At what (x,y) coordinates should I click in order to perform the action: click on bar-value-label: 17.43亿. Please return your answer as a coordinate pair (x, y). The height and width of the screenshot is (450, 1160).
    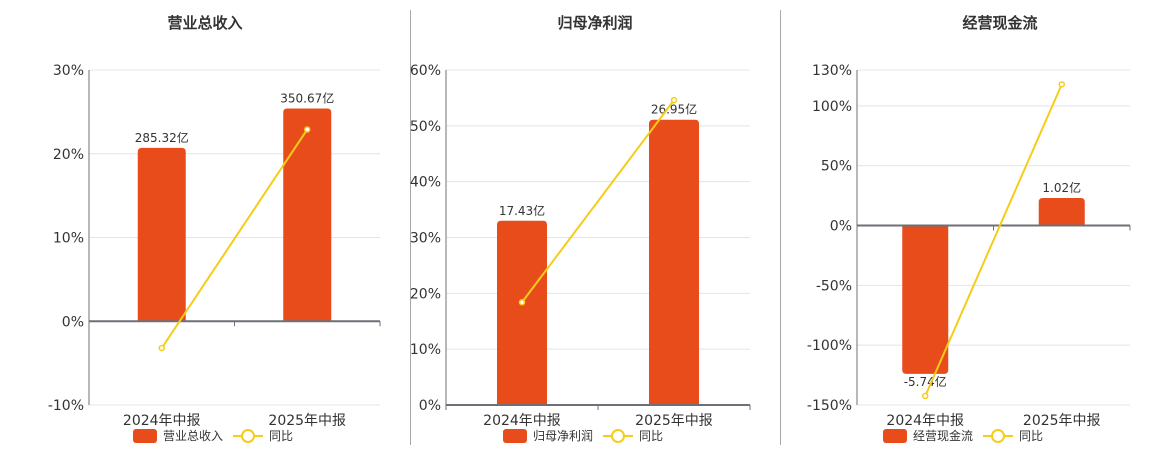
    Looking at the image, I should click on (522, 210).